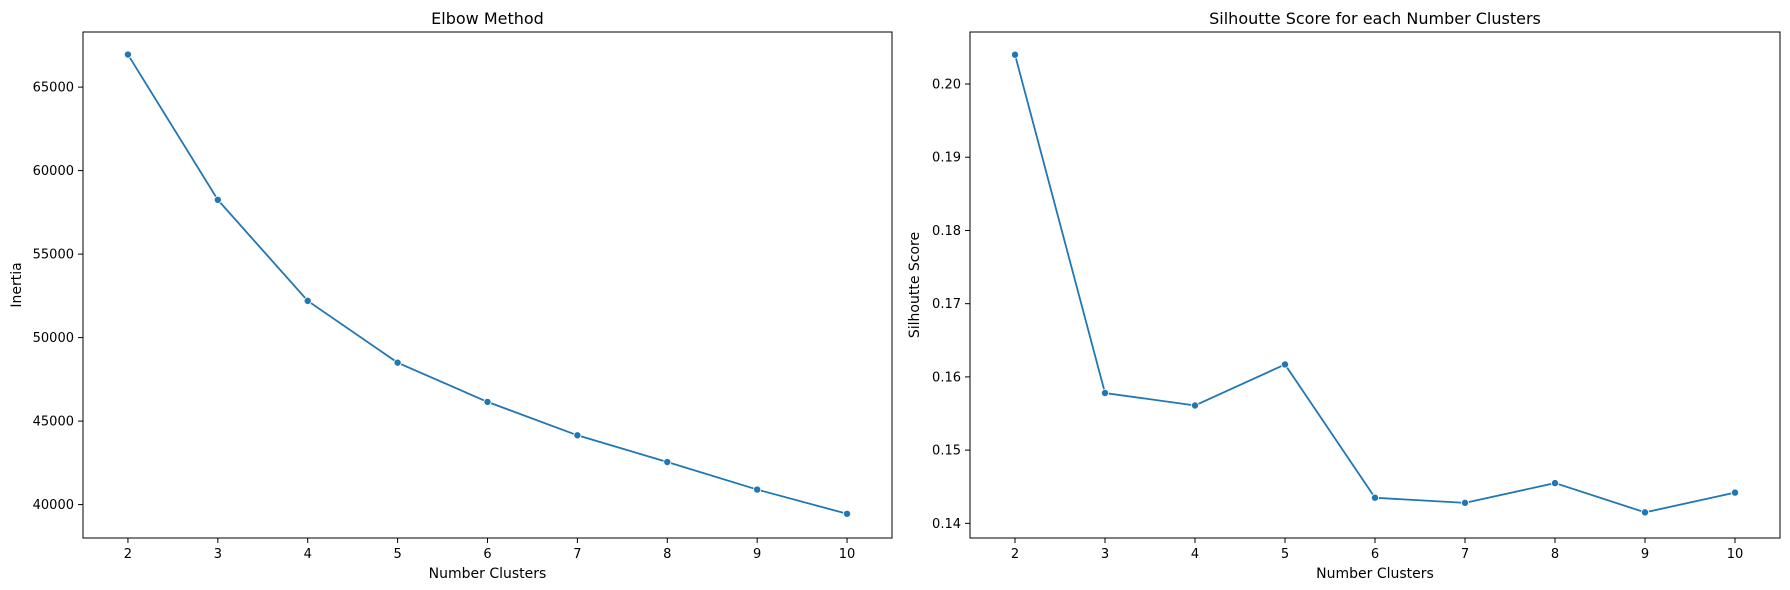 The width and height of the screenshot is (1790, 590). What do you see at coordinates (53, 338) in the screenshot?
I see `y-tick-label: 50000` at bounding box center [53, 338].